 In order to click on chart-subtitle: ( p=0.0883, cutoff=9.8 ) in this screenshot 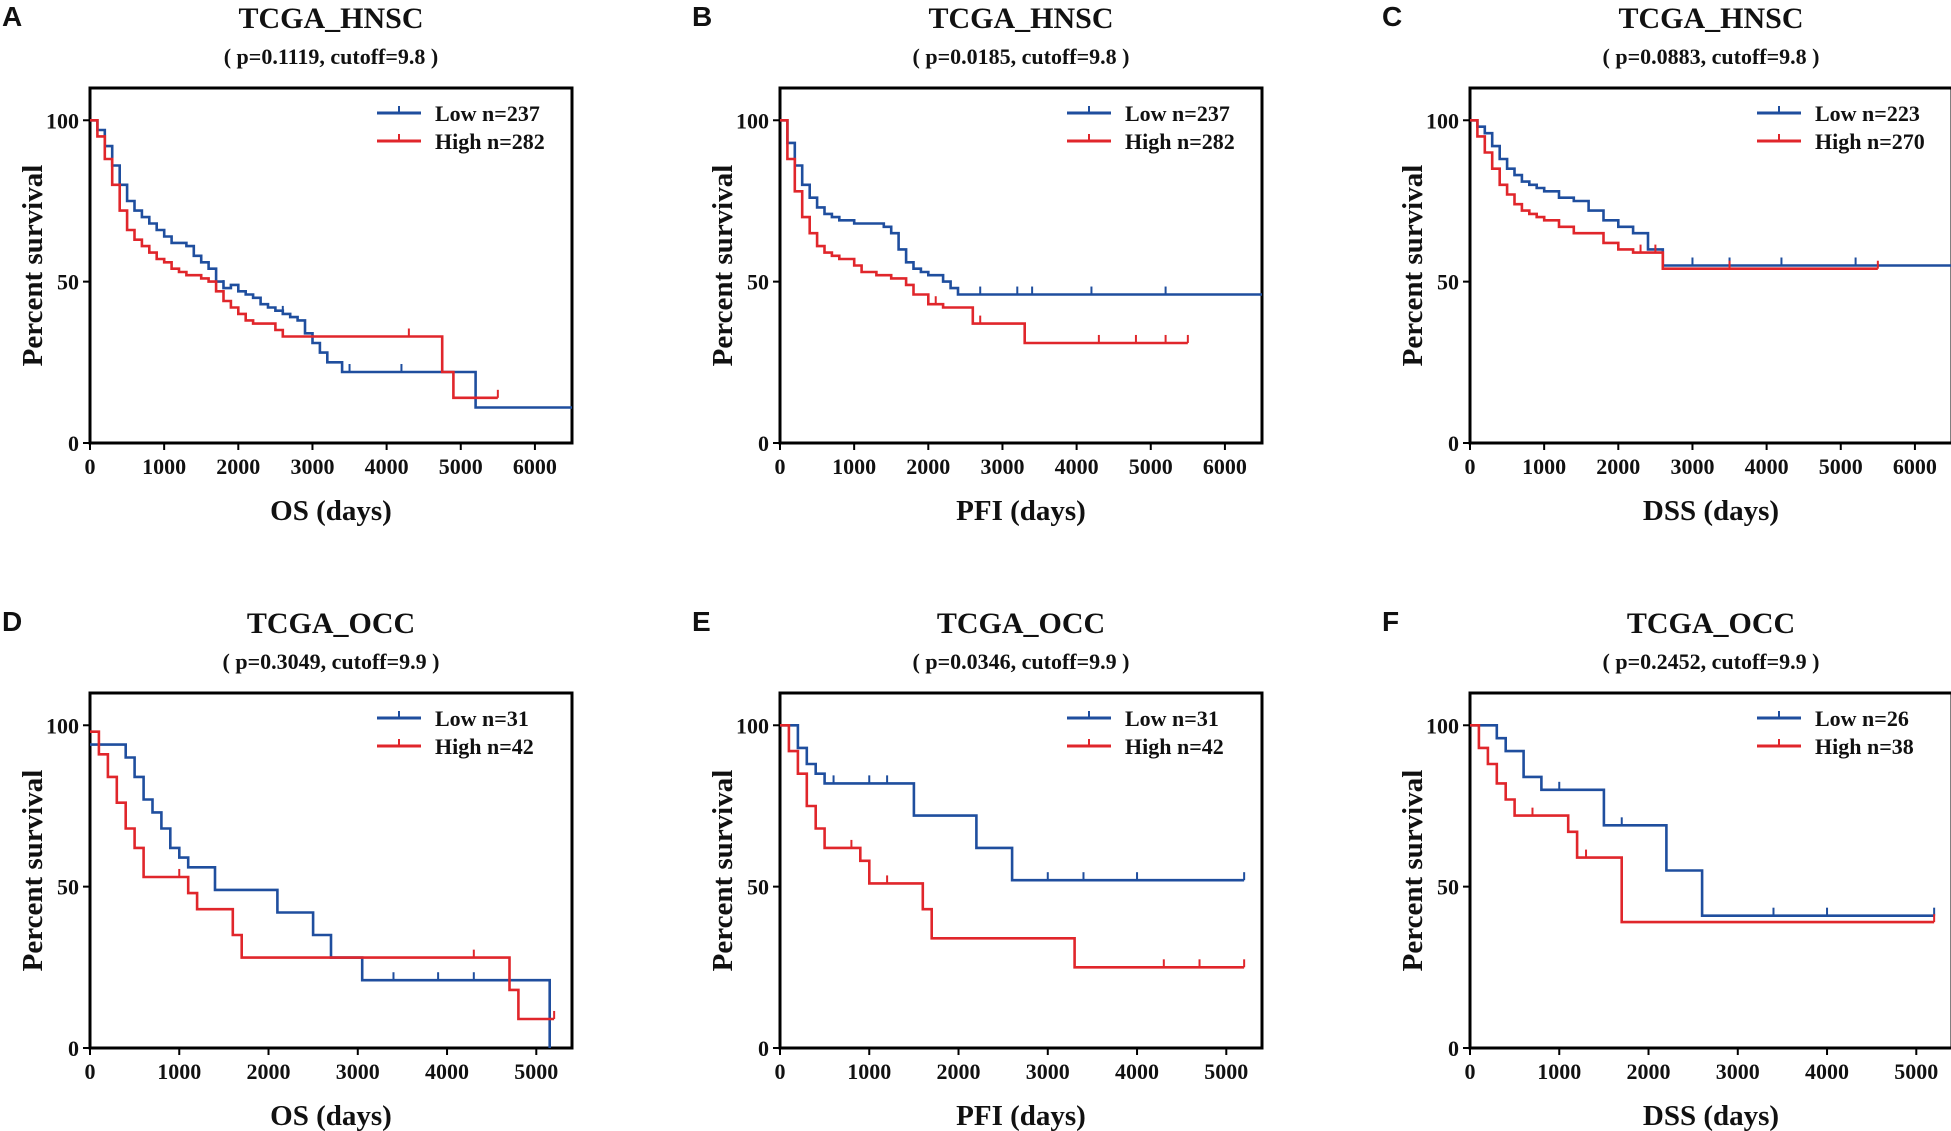, I will do `click(1711, 56)`.